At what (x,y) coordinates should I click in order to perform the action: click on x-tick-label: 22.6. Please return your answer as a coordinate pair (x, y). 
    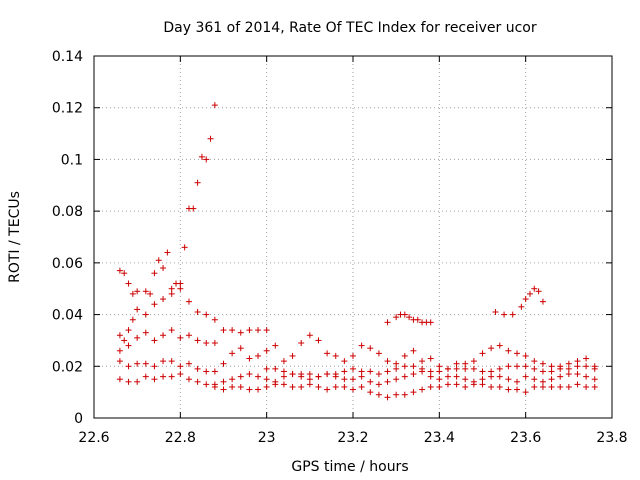
    Looking at the image, I should click on (93, 438).